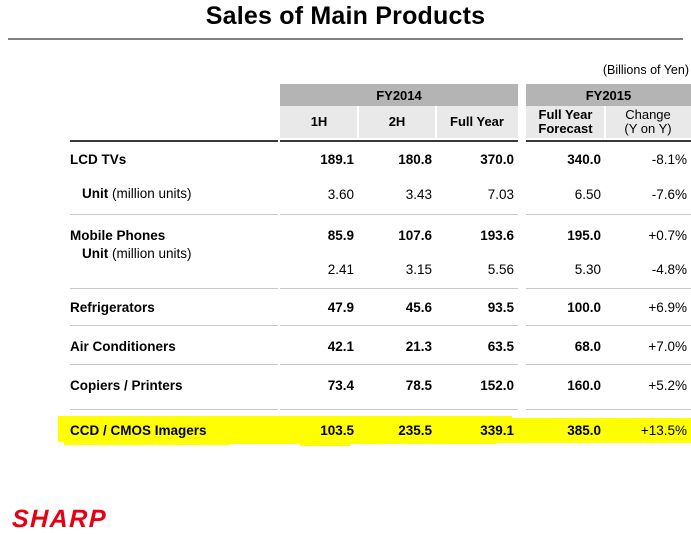  Describe the element at coordinates (669, 194) in the screenshot. I see `cell-lcd-tvs-unit-change: -7.6%` at that location.